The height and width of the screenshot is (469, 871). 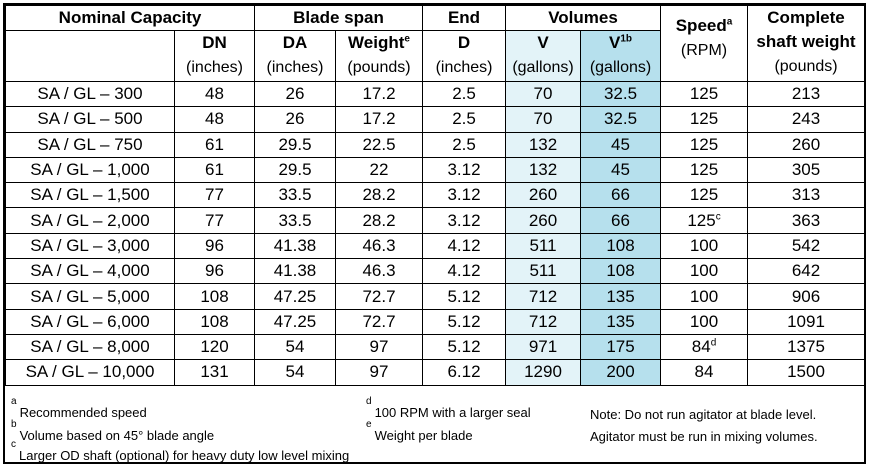 I want to click on capacity-cell: SA / GL – 4,000, so click(x=90, y=271).